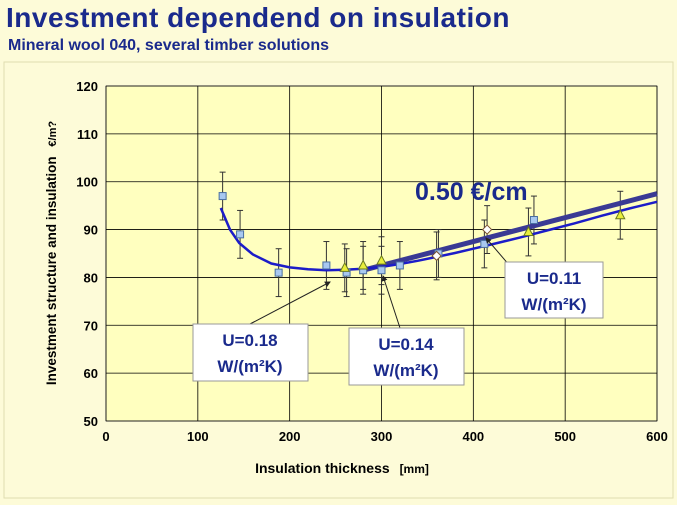  Describe the element at coordinates (406, 344) in the screenshot. I see `callout-u014-value: U=0.14` at that location.